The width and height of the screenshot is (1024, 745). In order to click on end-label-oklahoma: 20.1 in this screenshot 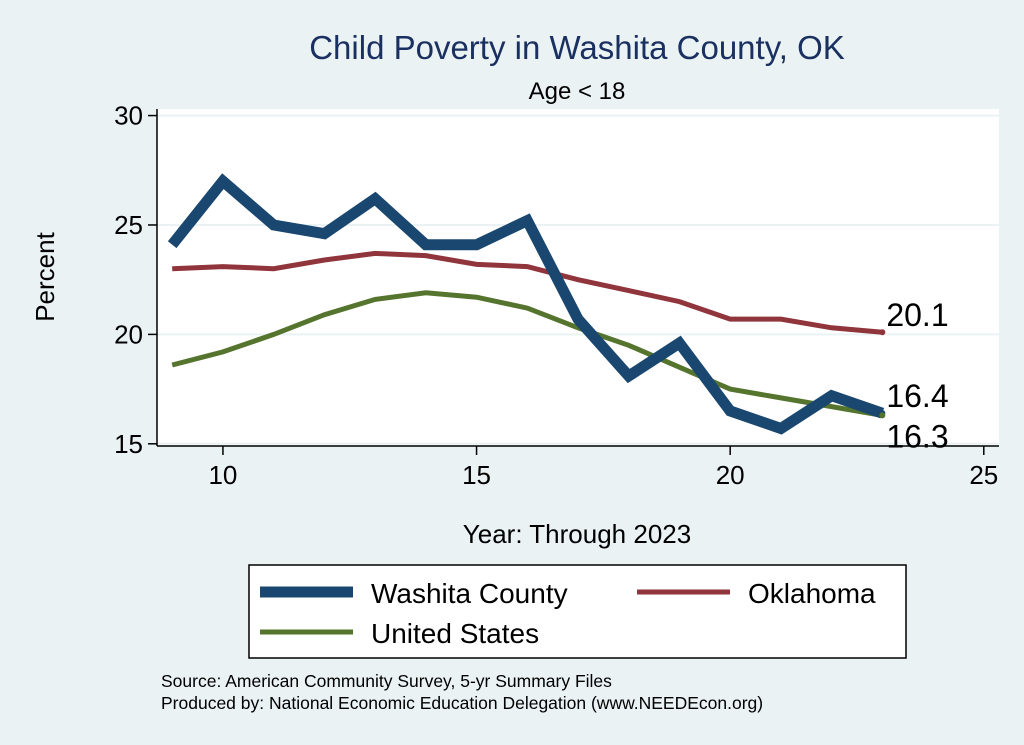, I will do `click(917, 315)`.